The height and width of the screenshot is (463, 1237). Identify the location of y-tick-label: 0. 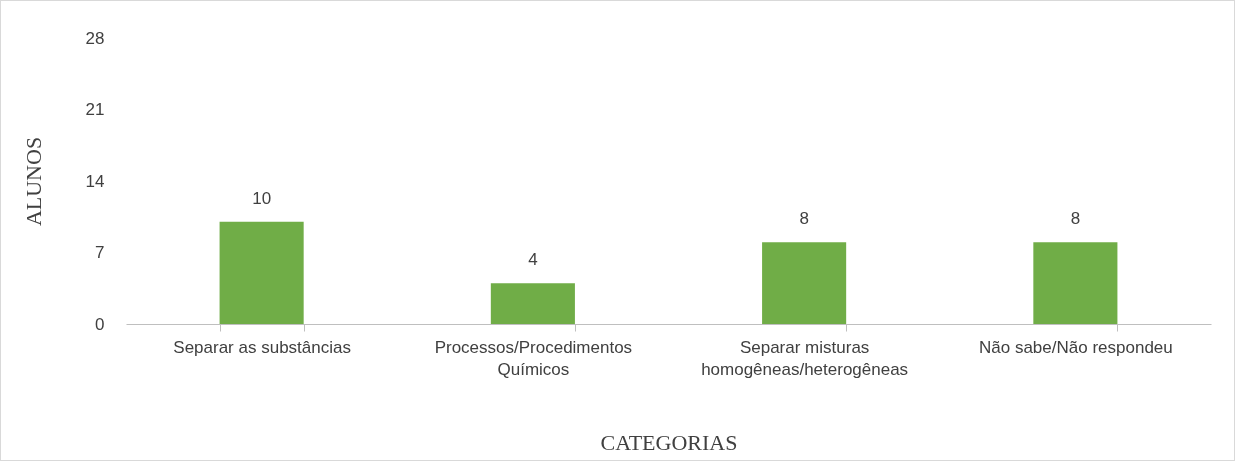
(100, 324).